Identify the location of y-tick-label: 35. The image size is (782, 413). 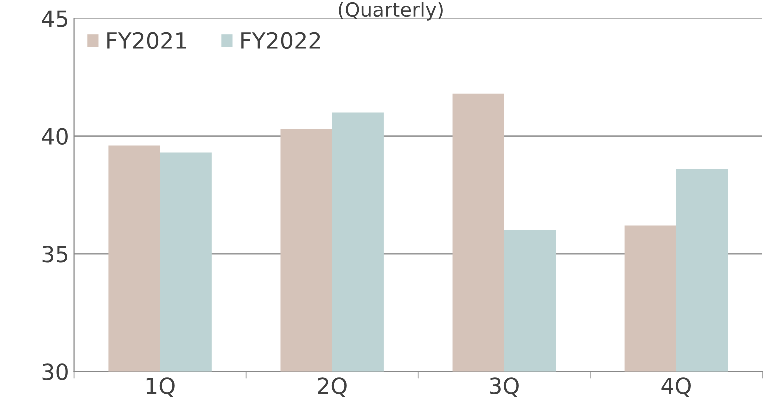
(55, 254).